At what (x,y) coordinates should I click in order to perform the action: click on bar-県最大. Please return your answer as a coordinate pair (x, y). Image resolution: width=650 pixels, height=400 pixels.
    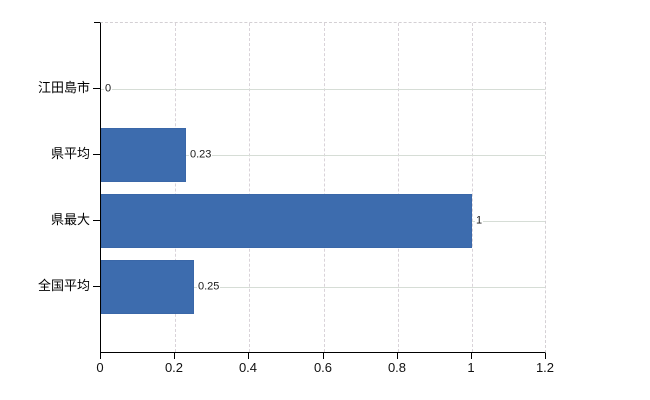
    Looking at the image, I should click on (286, 221).